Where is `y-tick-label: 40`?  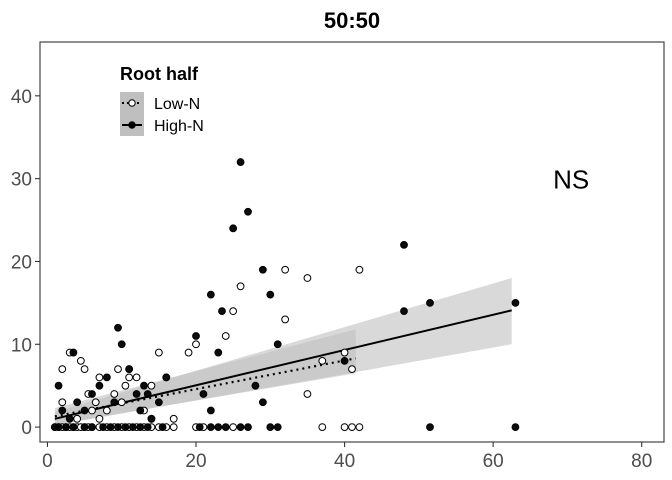
y-tick-label: 40 is located at coordinates (21, 97).